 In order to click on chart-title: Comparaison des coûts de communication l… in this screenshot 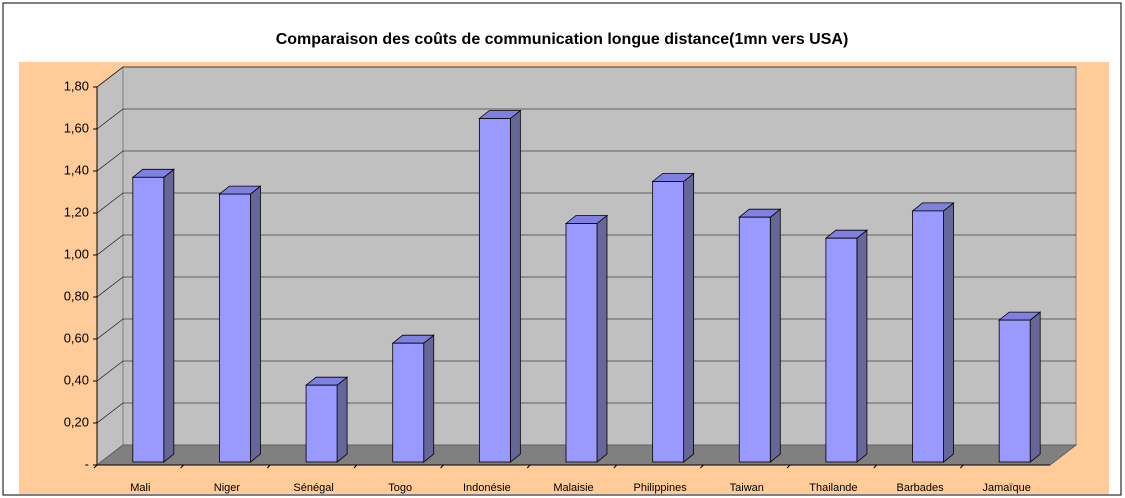, I will do `click(562, 39)`.